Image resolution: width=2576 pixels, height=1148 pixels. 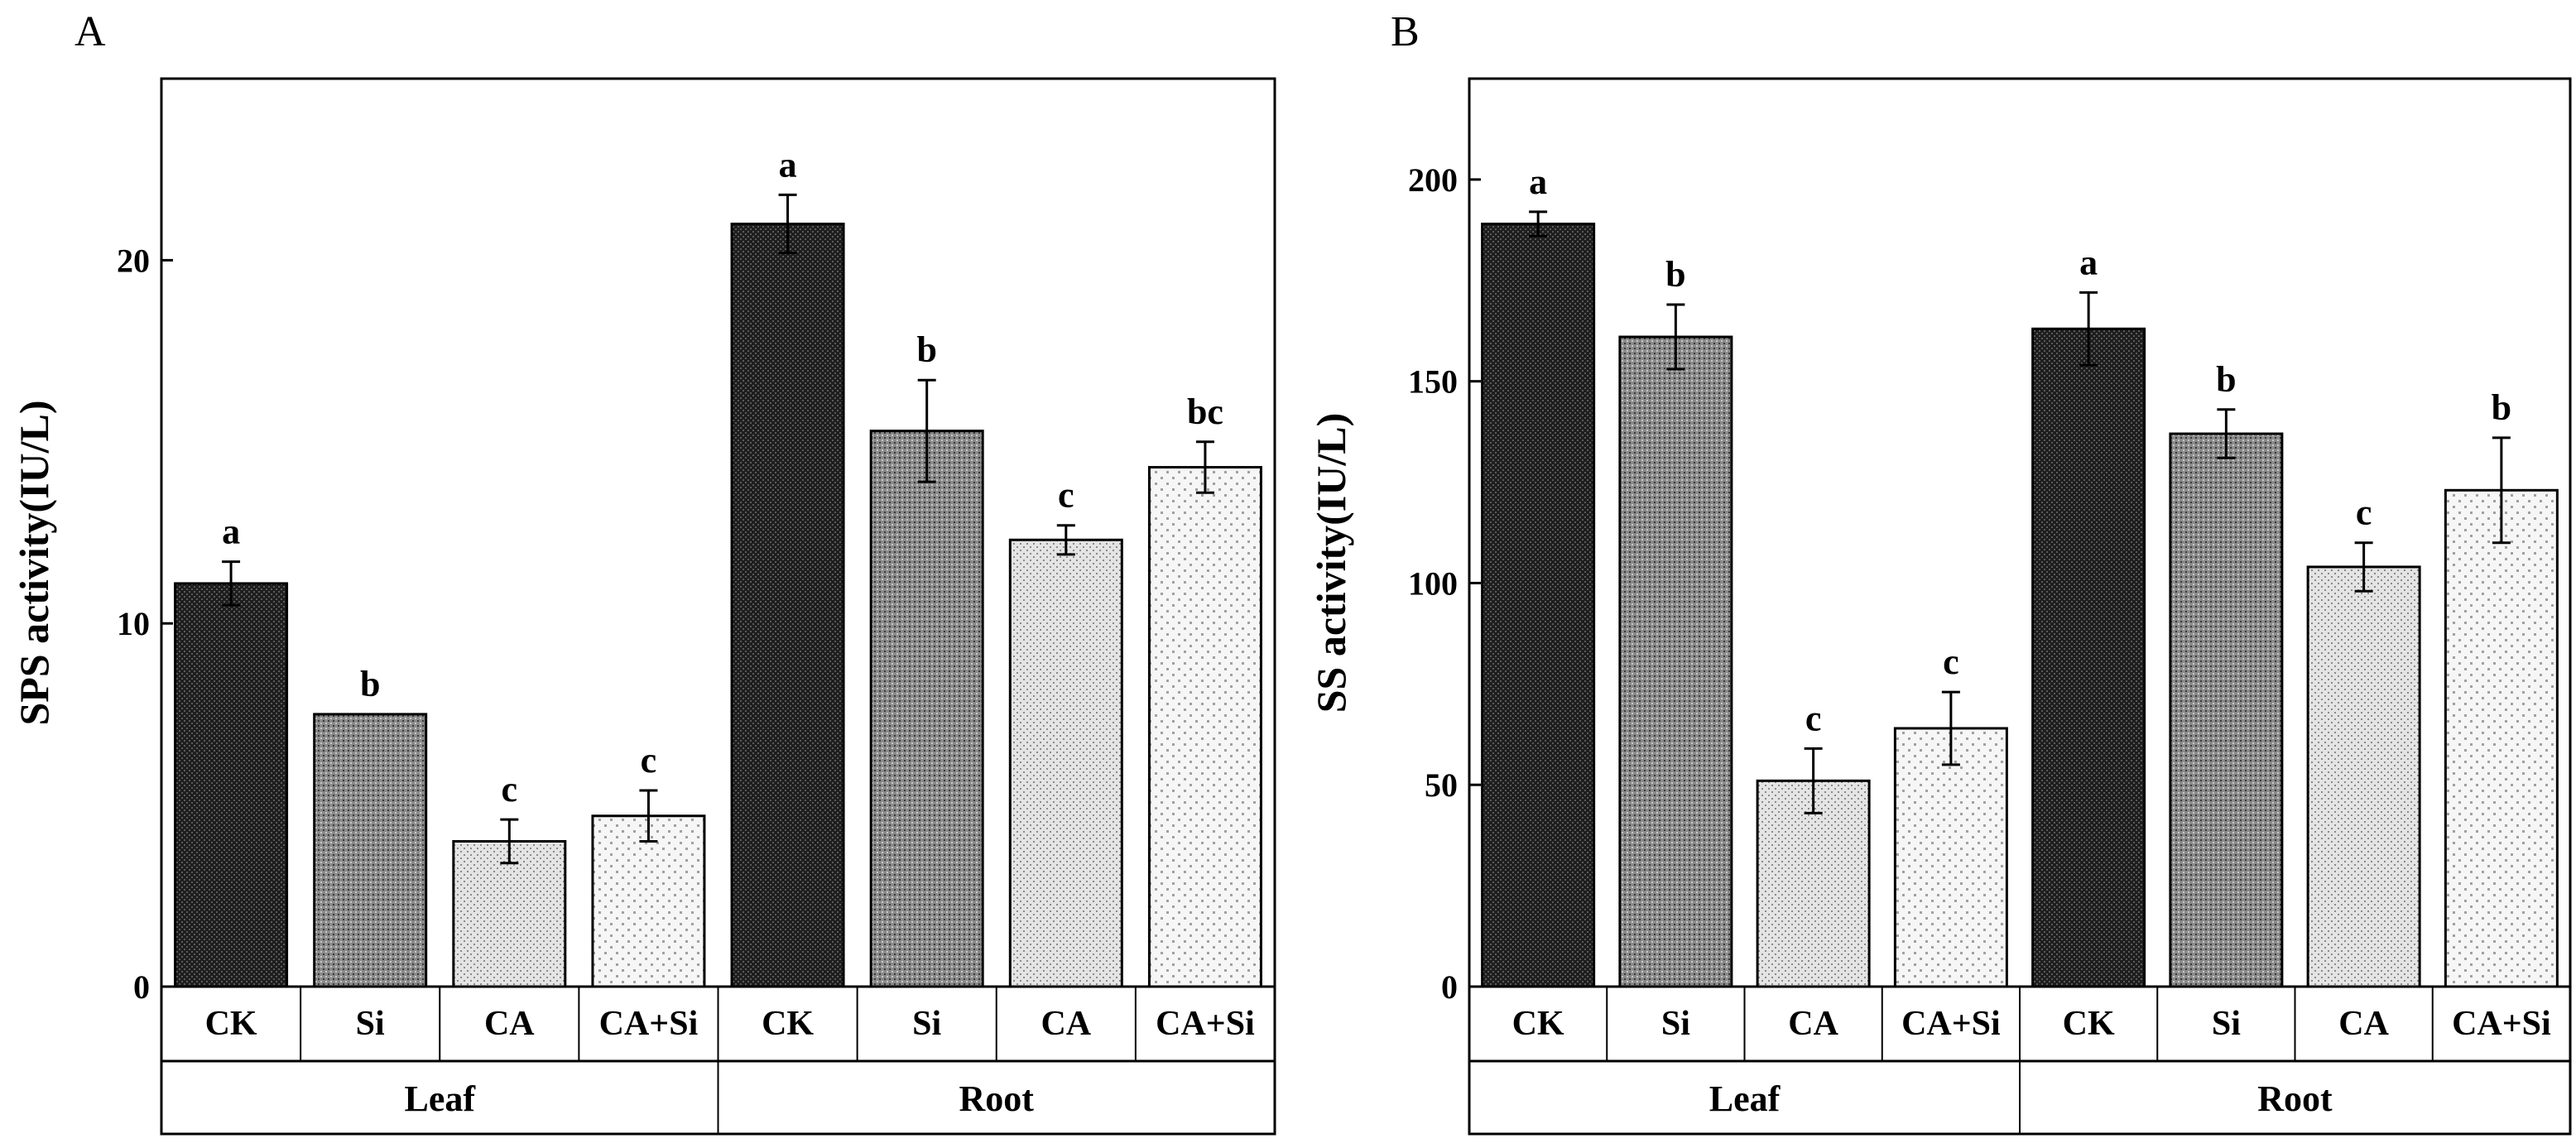 I want to click on panel-b-y-tick-label: 200, so click(x=1433, y=180).